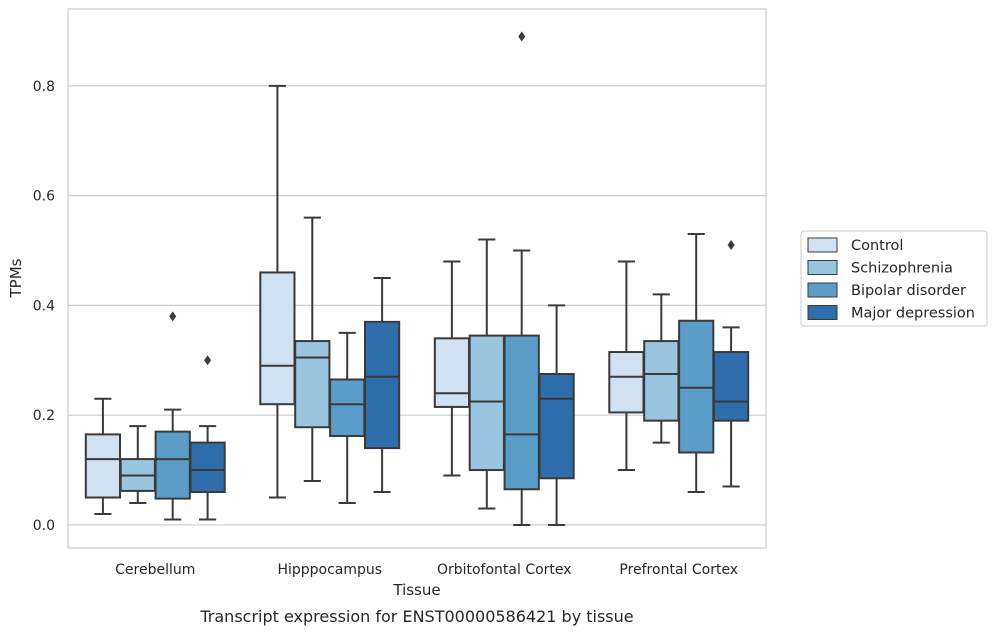  What do you see at coordinates (329, 570) in the screenshot?
I see `x-tick-label: Hipppocampus` at bounding box center [329, 570].